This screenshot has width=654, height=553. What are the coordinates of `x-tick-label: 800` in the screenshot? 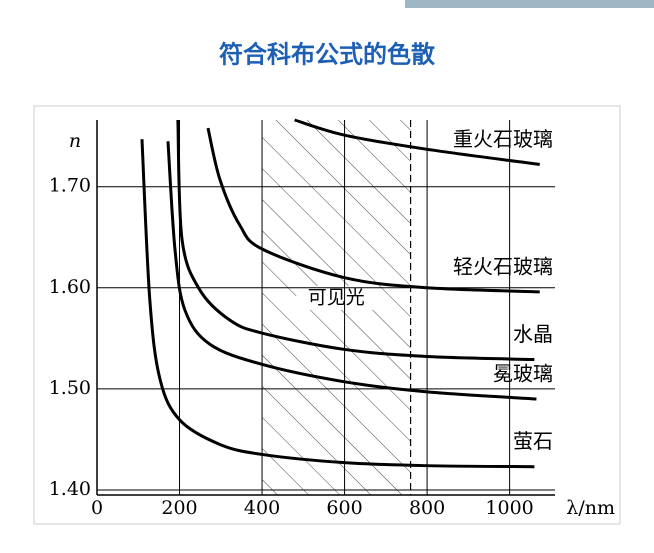 It's located at (427, 508).